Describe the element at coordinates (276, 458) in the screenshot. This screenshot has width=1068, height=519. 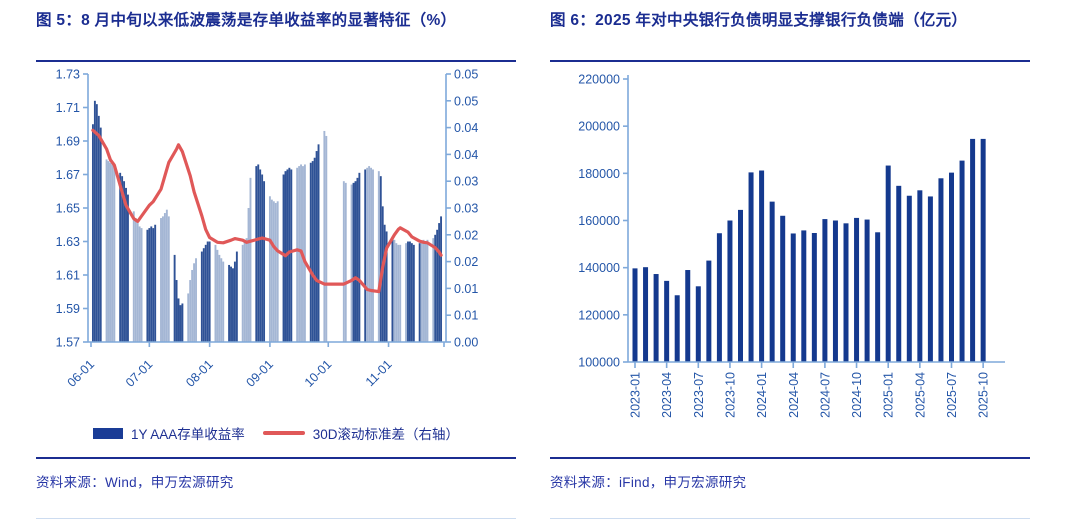
I see `figure5-divider` at that location.